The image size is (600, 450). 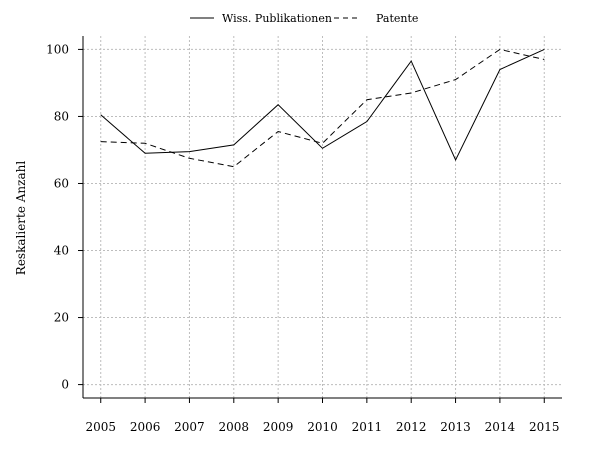 I want to click on x-tick-label: 2010, so click(x=322, y=427).